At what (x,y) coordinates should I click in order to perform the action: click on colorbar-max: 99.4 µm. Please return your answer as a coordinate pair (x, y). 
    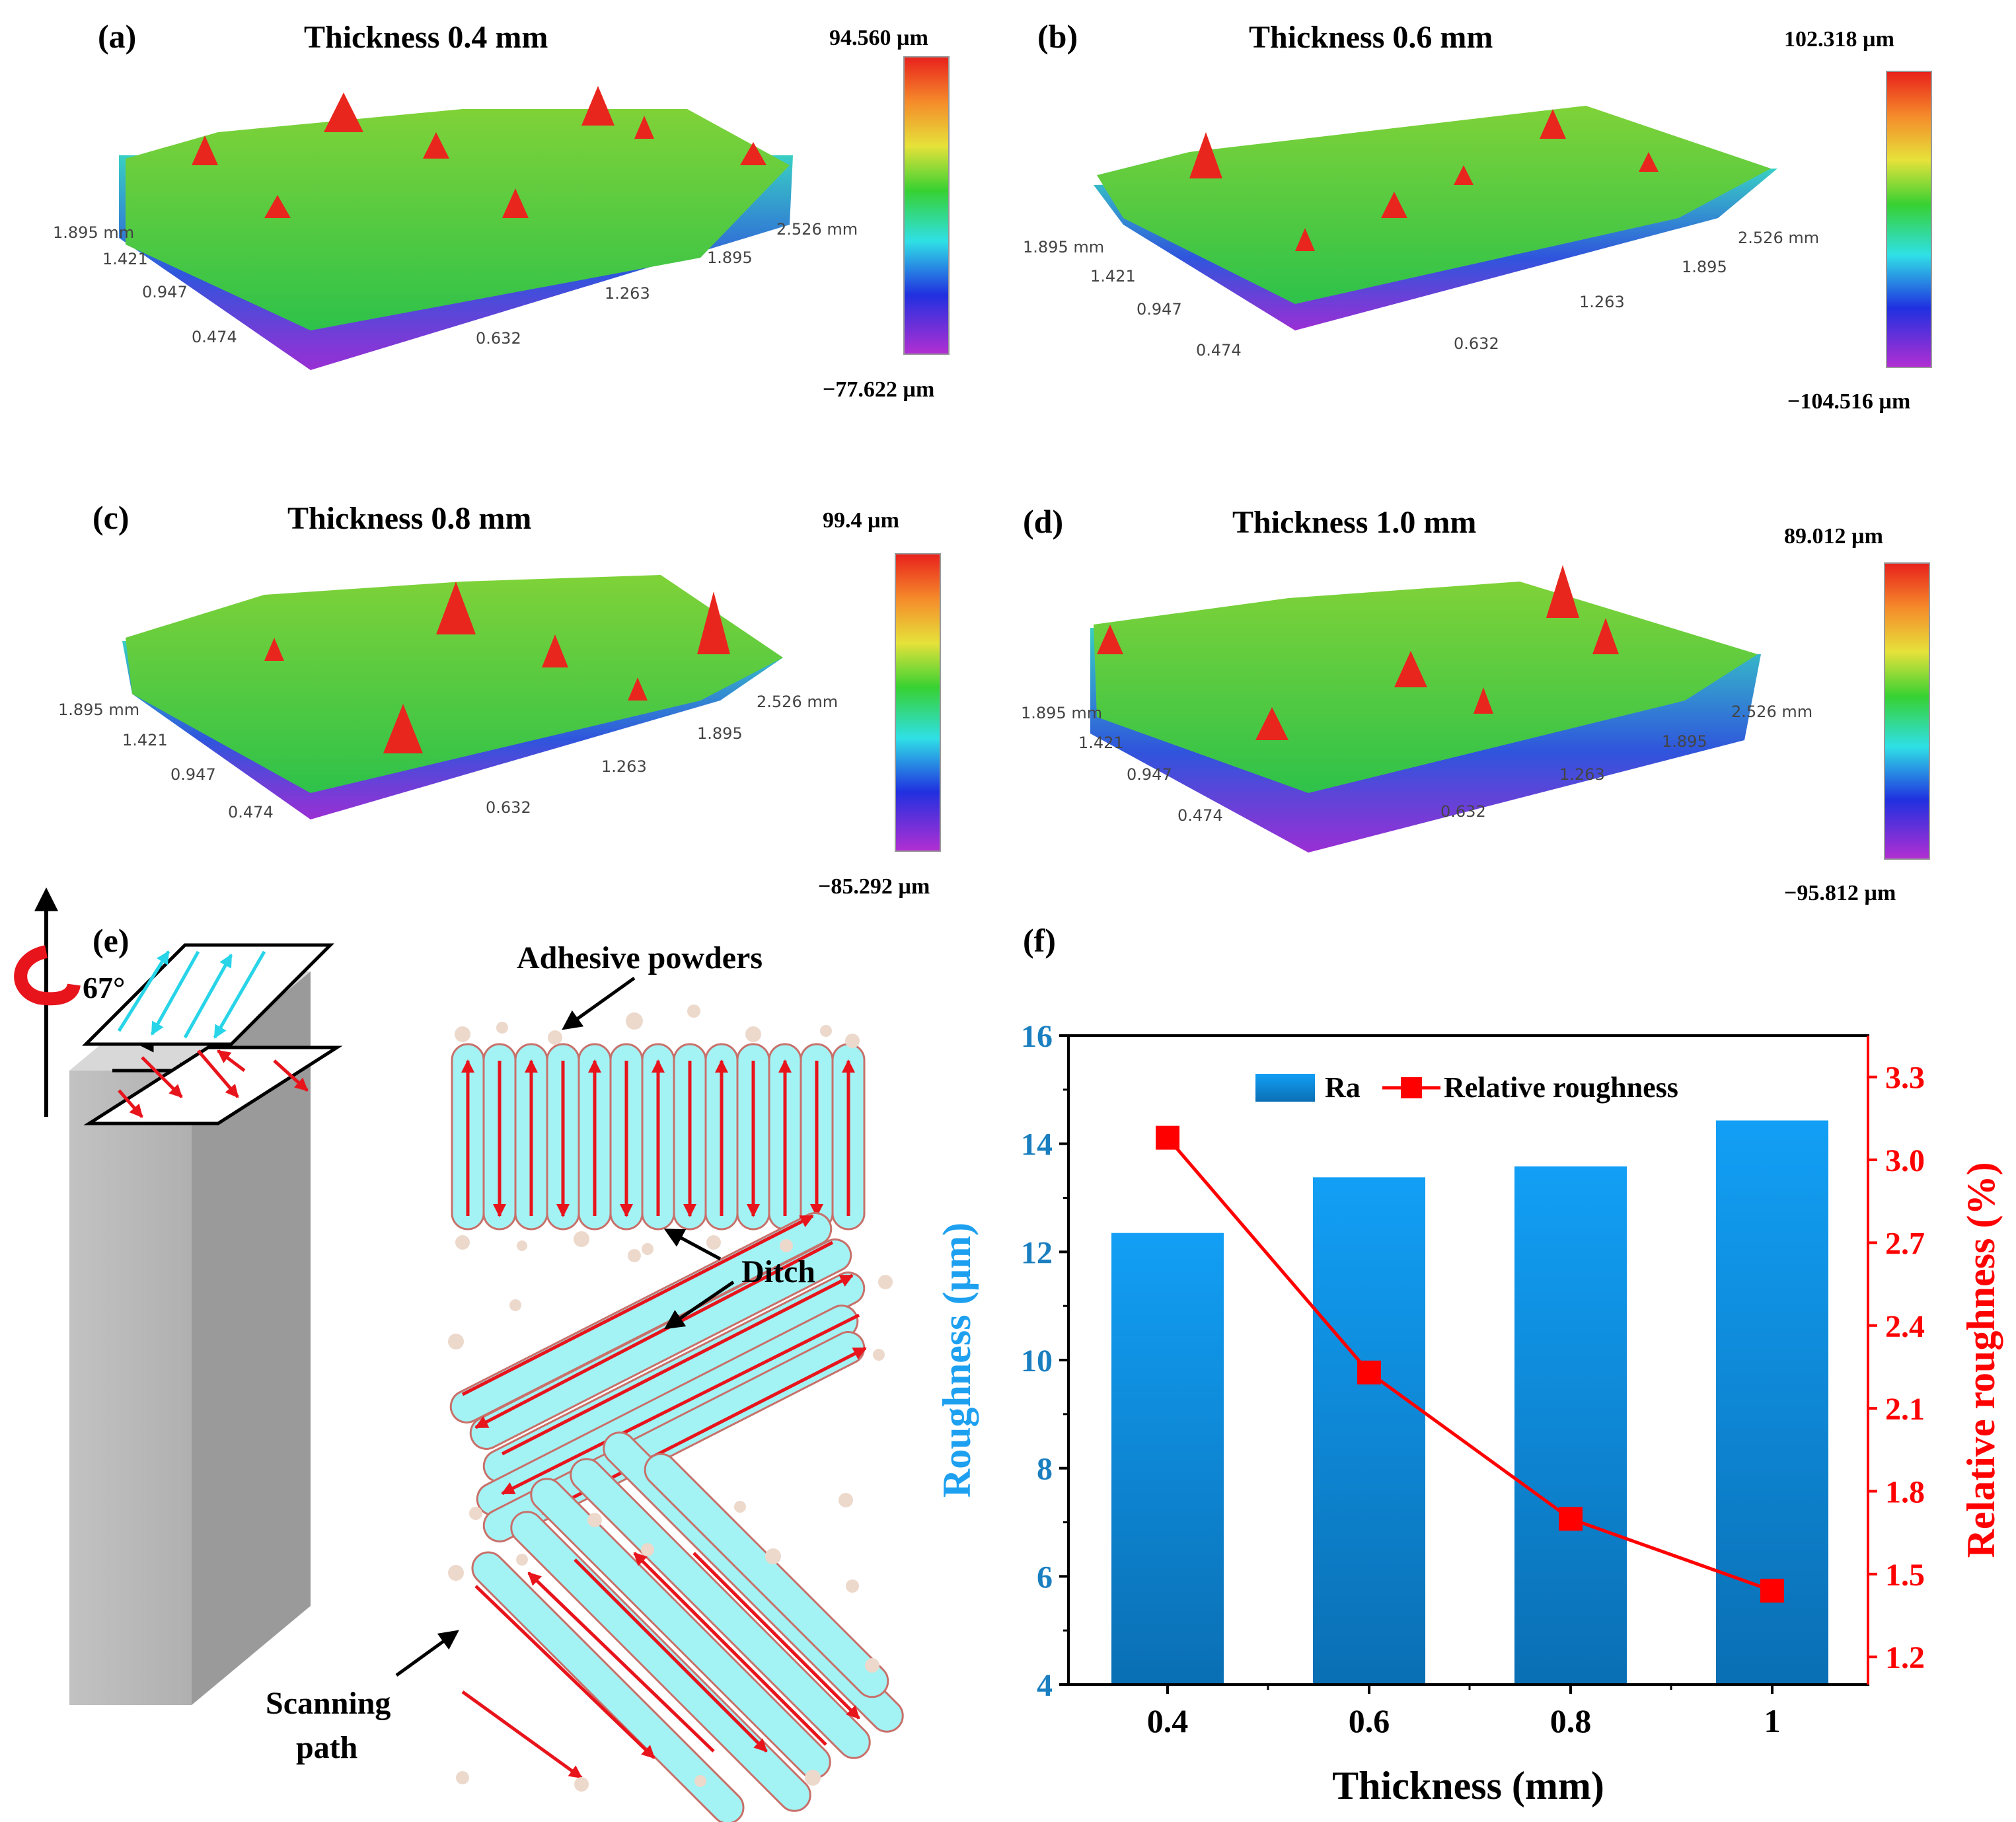
    Looking at the image, I should click on (861, 521).